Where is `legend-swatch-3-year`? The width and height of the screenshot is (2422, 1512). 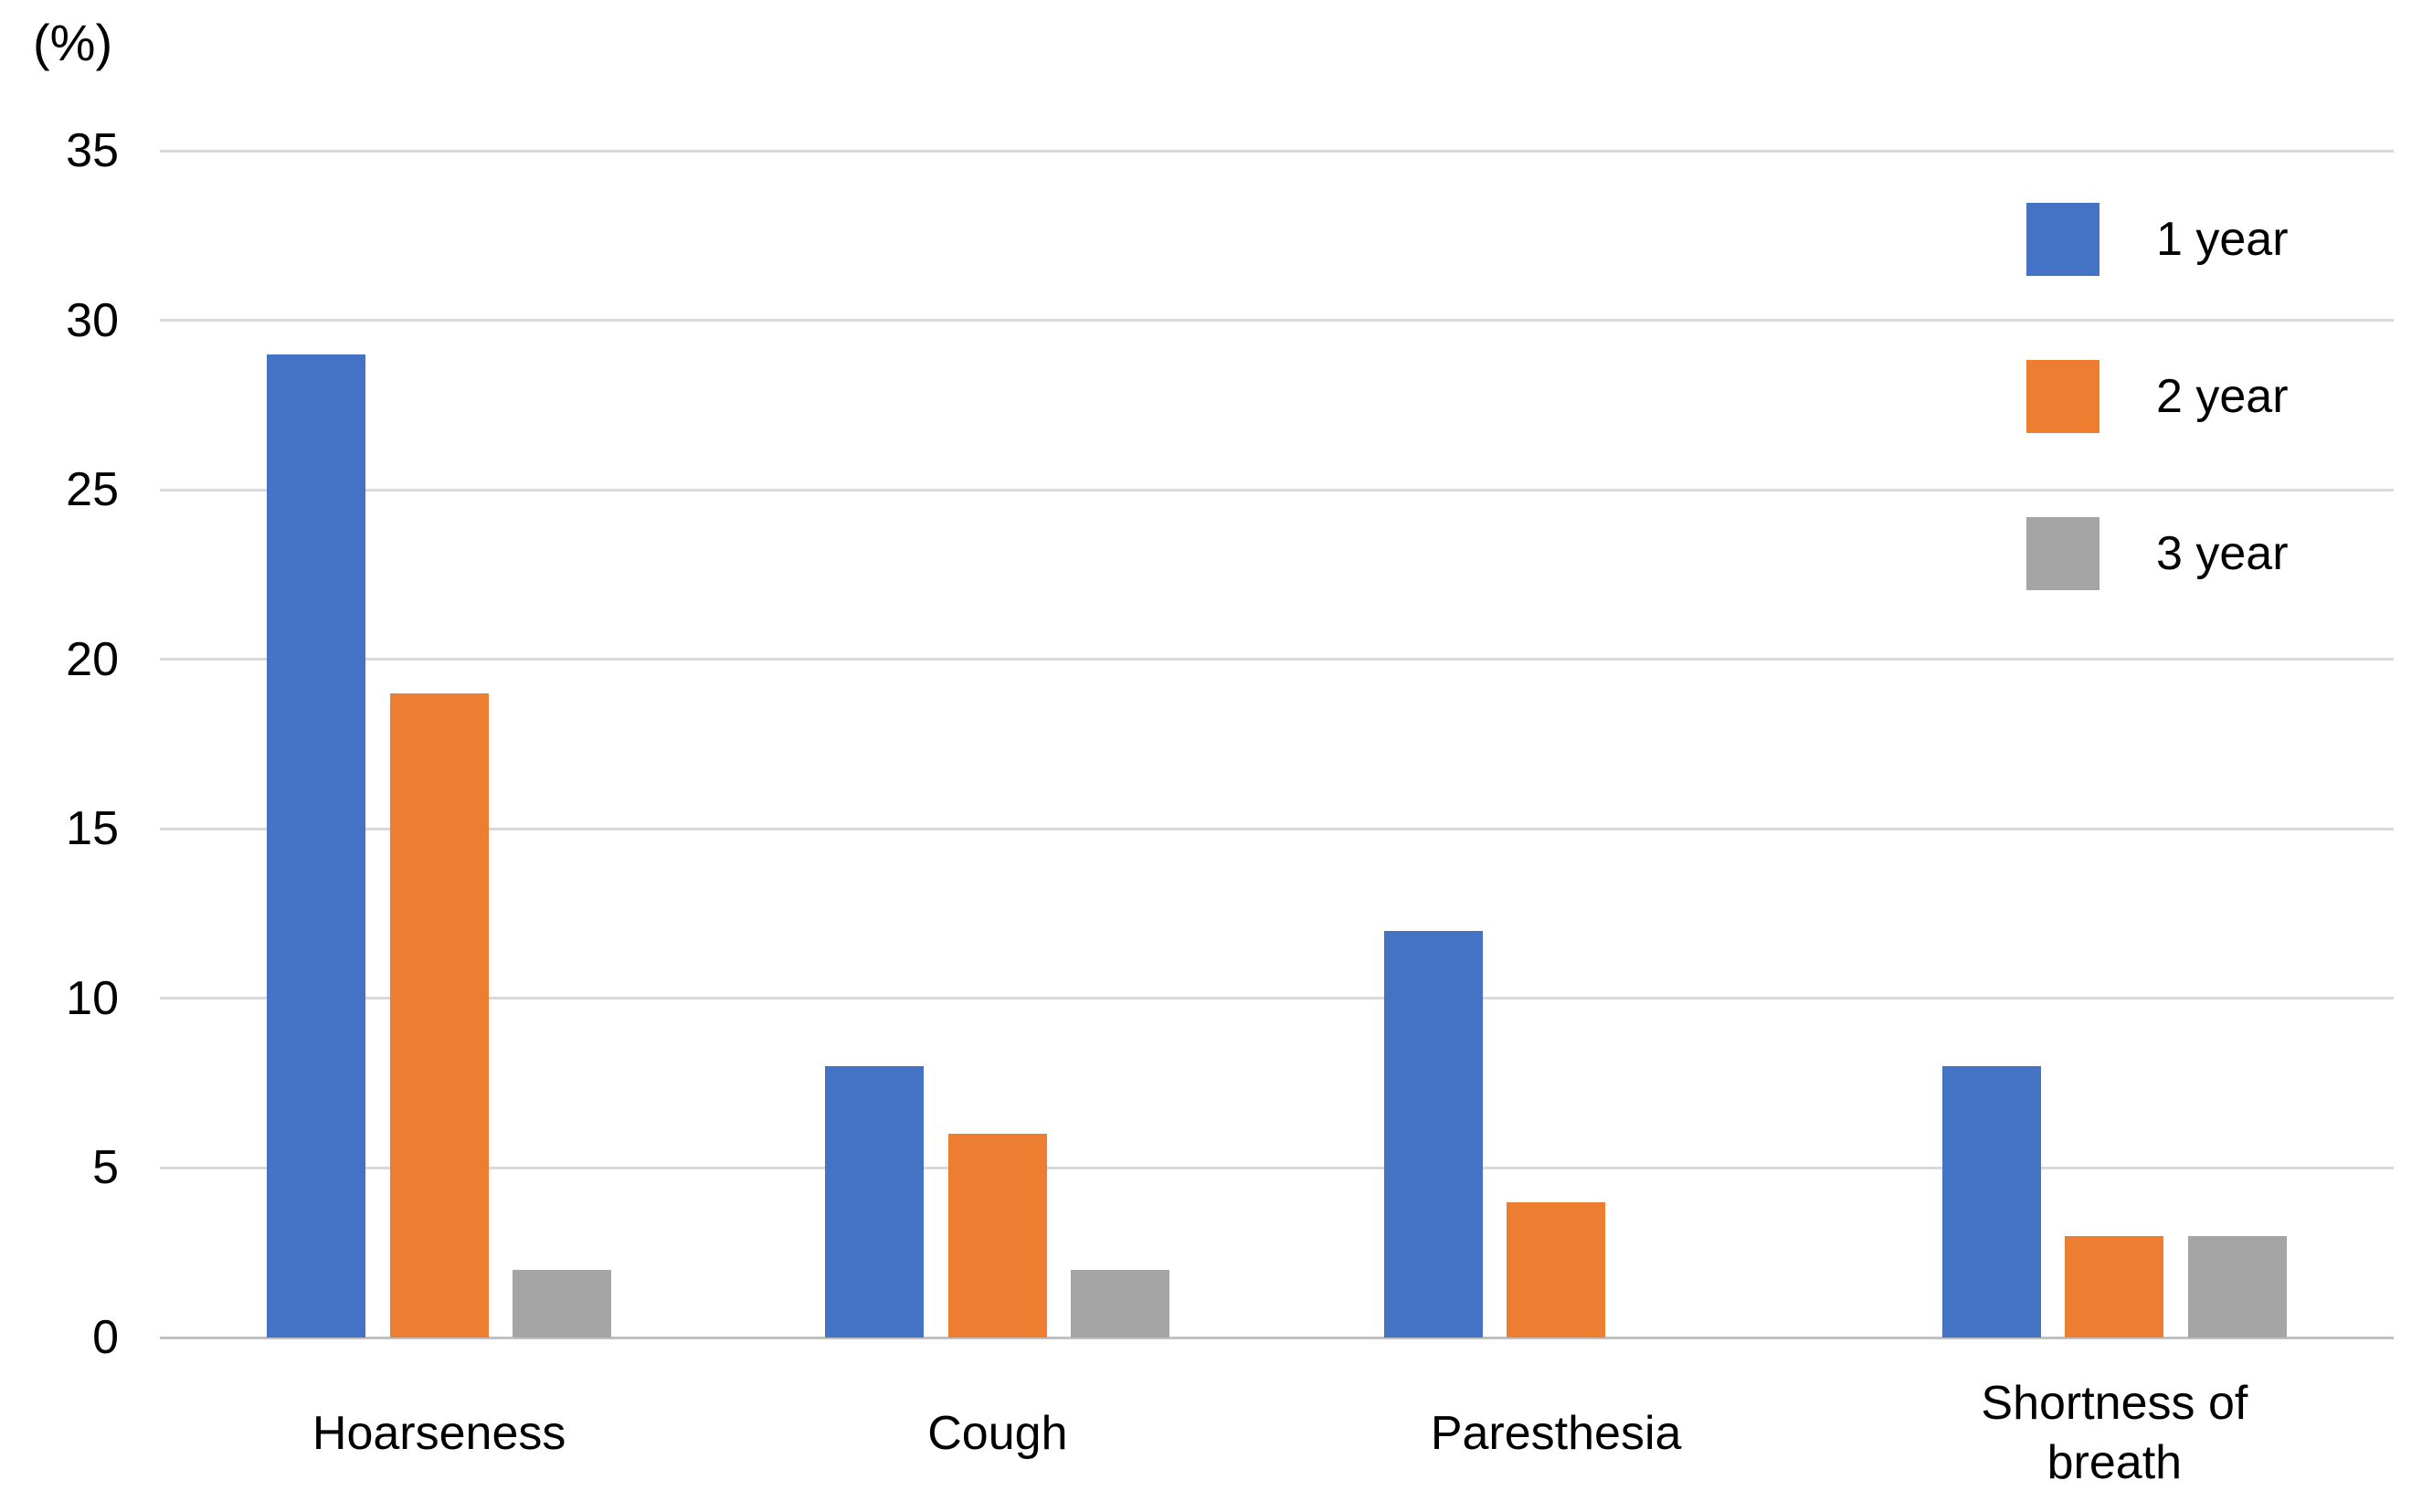
legend-swatch-3-year is located at coordinates (2062, 553).